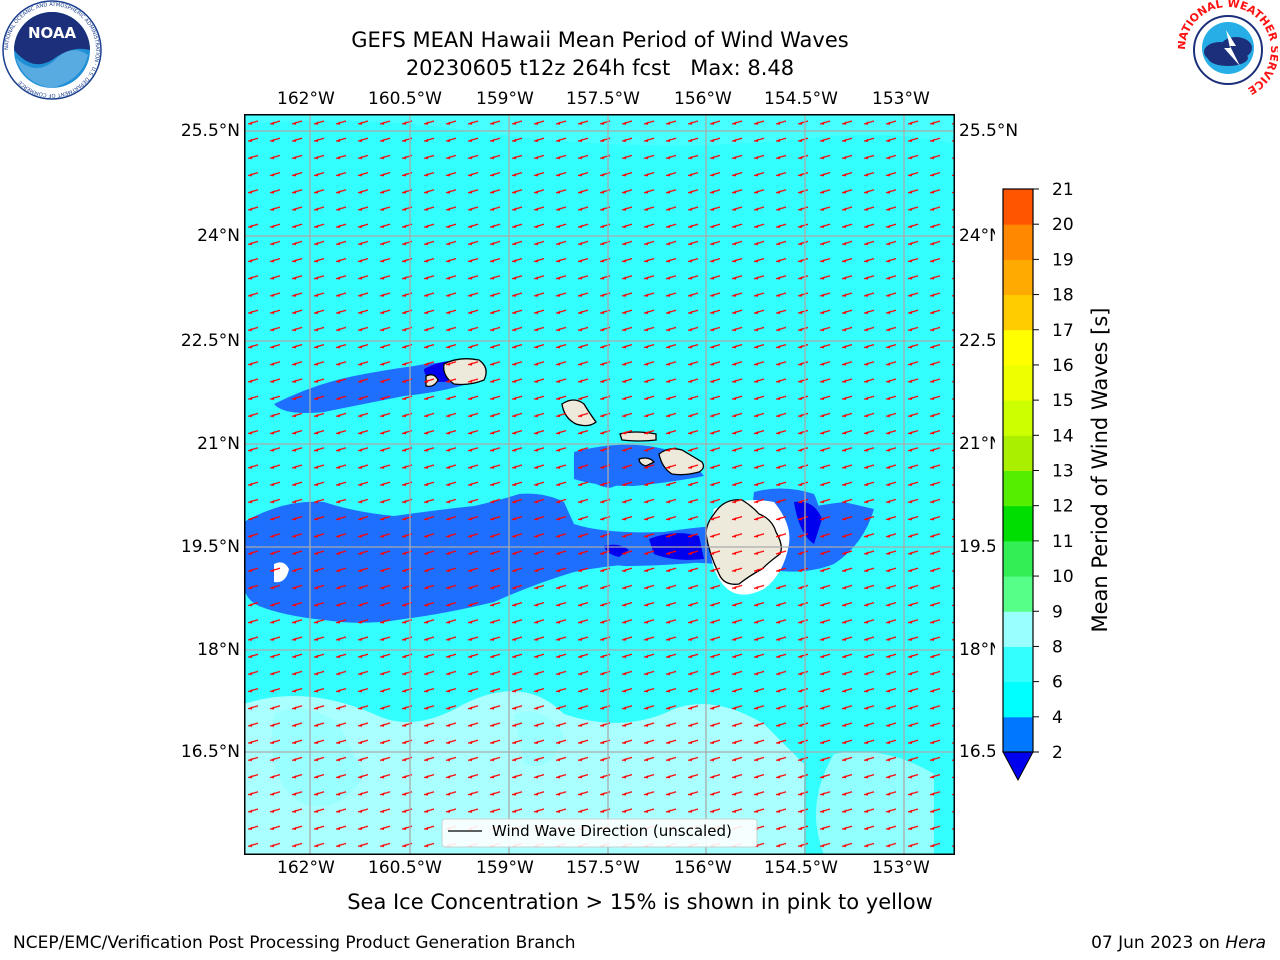 The width and height of the screenshot is (1280, 960). I want to click on colorbar-tick-label: 16, so click(1063, 366).